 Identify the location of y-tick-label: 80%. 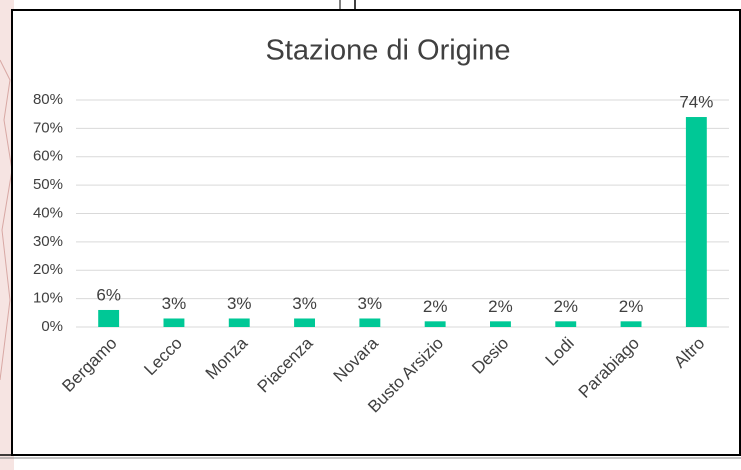
(48, 99).